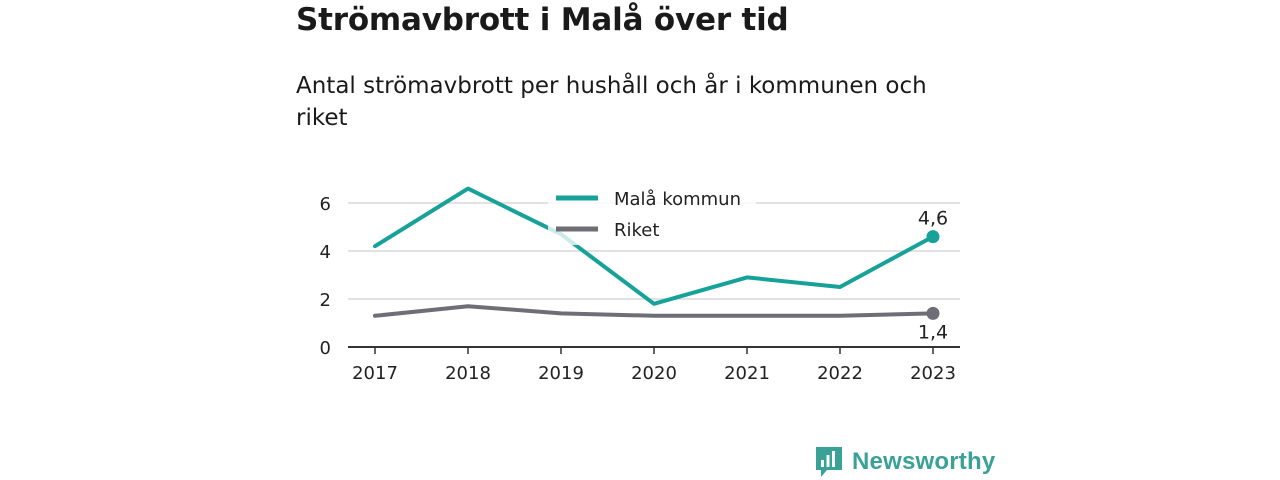 The width and height of the screenshot is (1280, 480). Describe the element at coordinates (561, 373) in the screenshot. I see `x-tick-label: 2019` at that location.